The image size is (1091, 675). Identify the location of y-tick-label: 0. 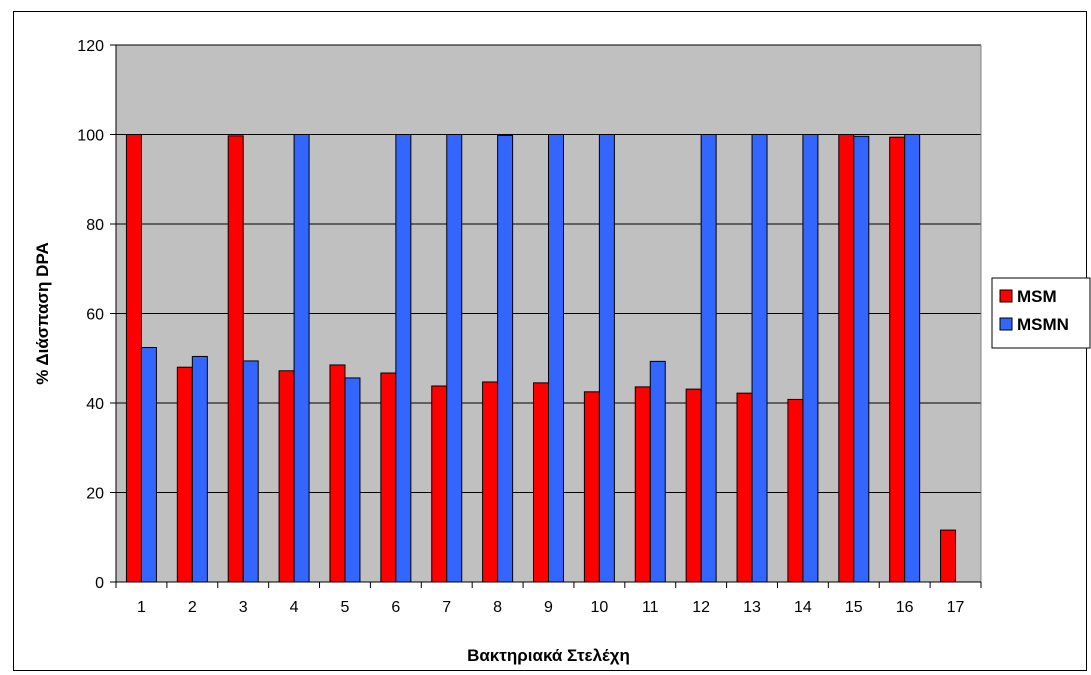
(99, 583).